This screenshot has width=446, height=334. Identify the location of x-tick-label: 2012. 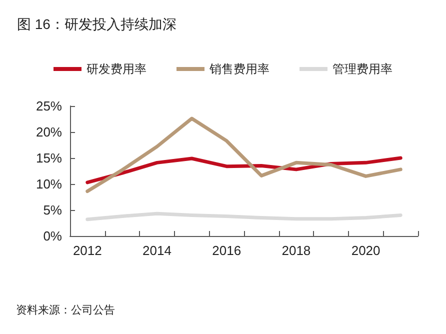
(87, 250).